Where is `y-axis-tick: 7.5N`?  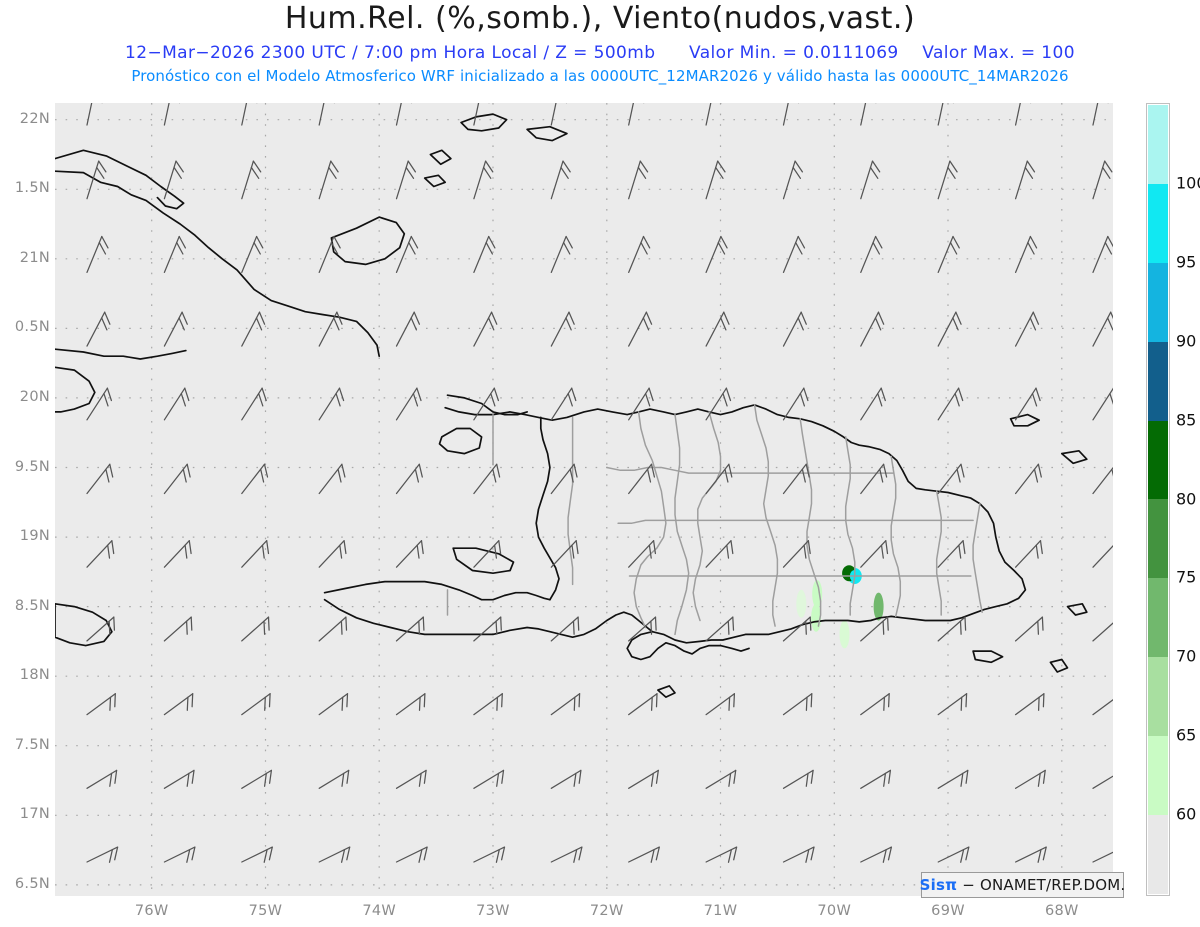 y-axis-tick: 7.5N is located at coordinates (32, 744).